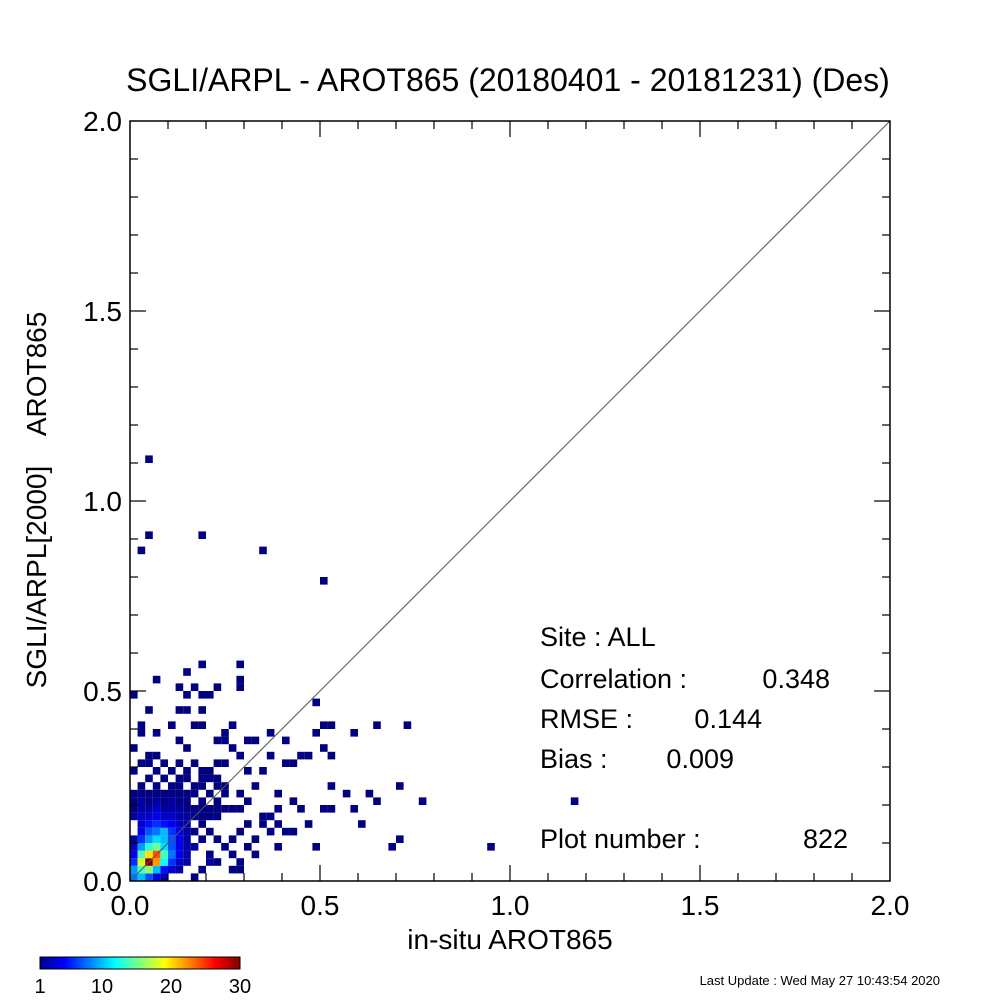  What do you see at coordinates (102, 691) in the screenshot?
I see `y-tick-label: 0.5` at bounding box center [102, 691].